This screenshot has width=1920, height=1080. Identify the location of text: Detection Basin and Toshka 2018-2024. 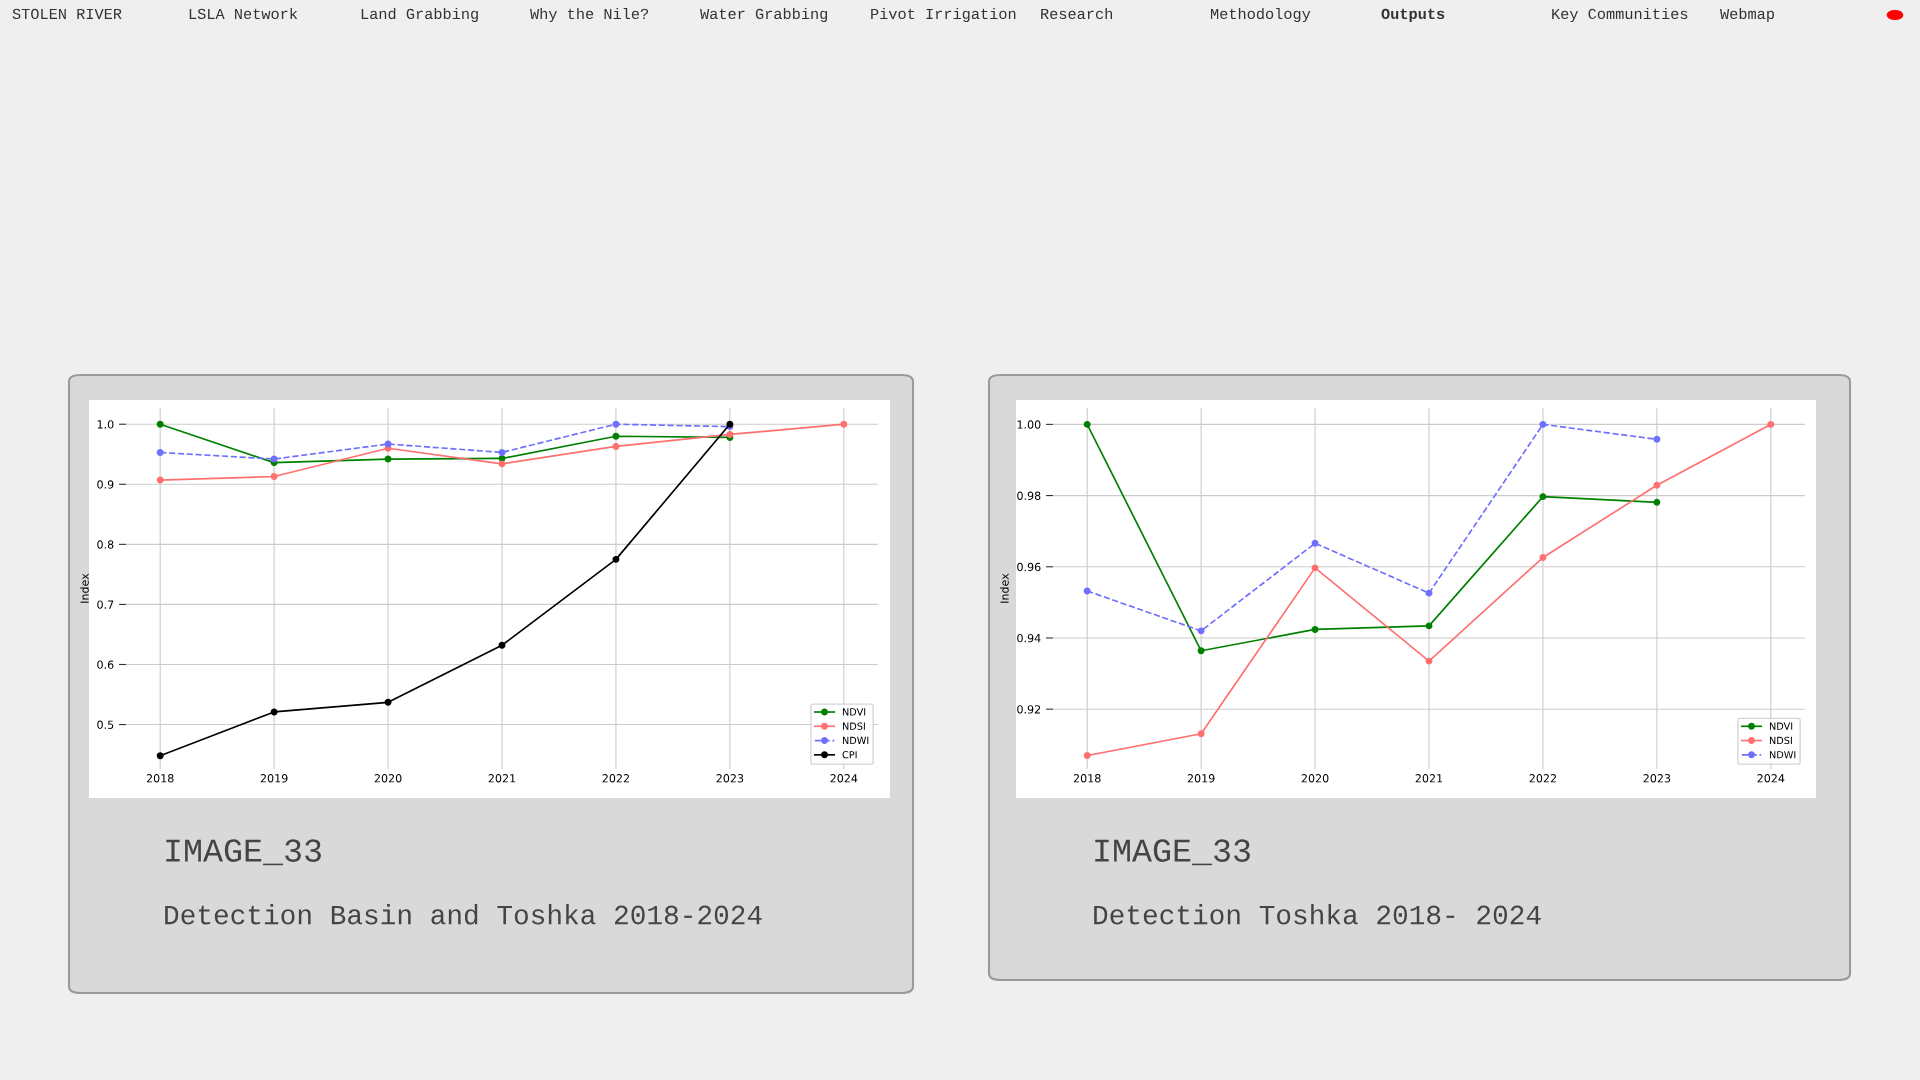
(463, 914).